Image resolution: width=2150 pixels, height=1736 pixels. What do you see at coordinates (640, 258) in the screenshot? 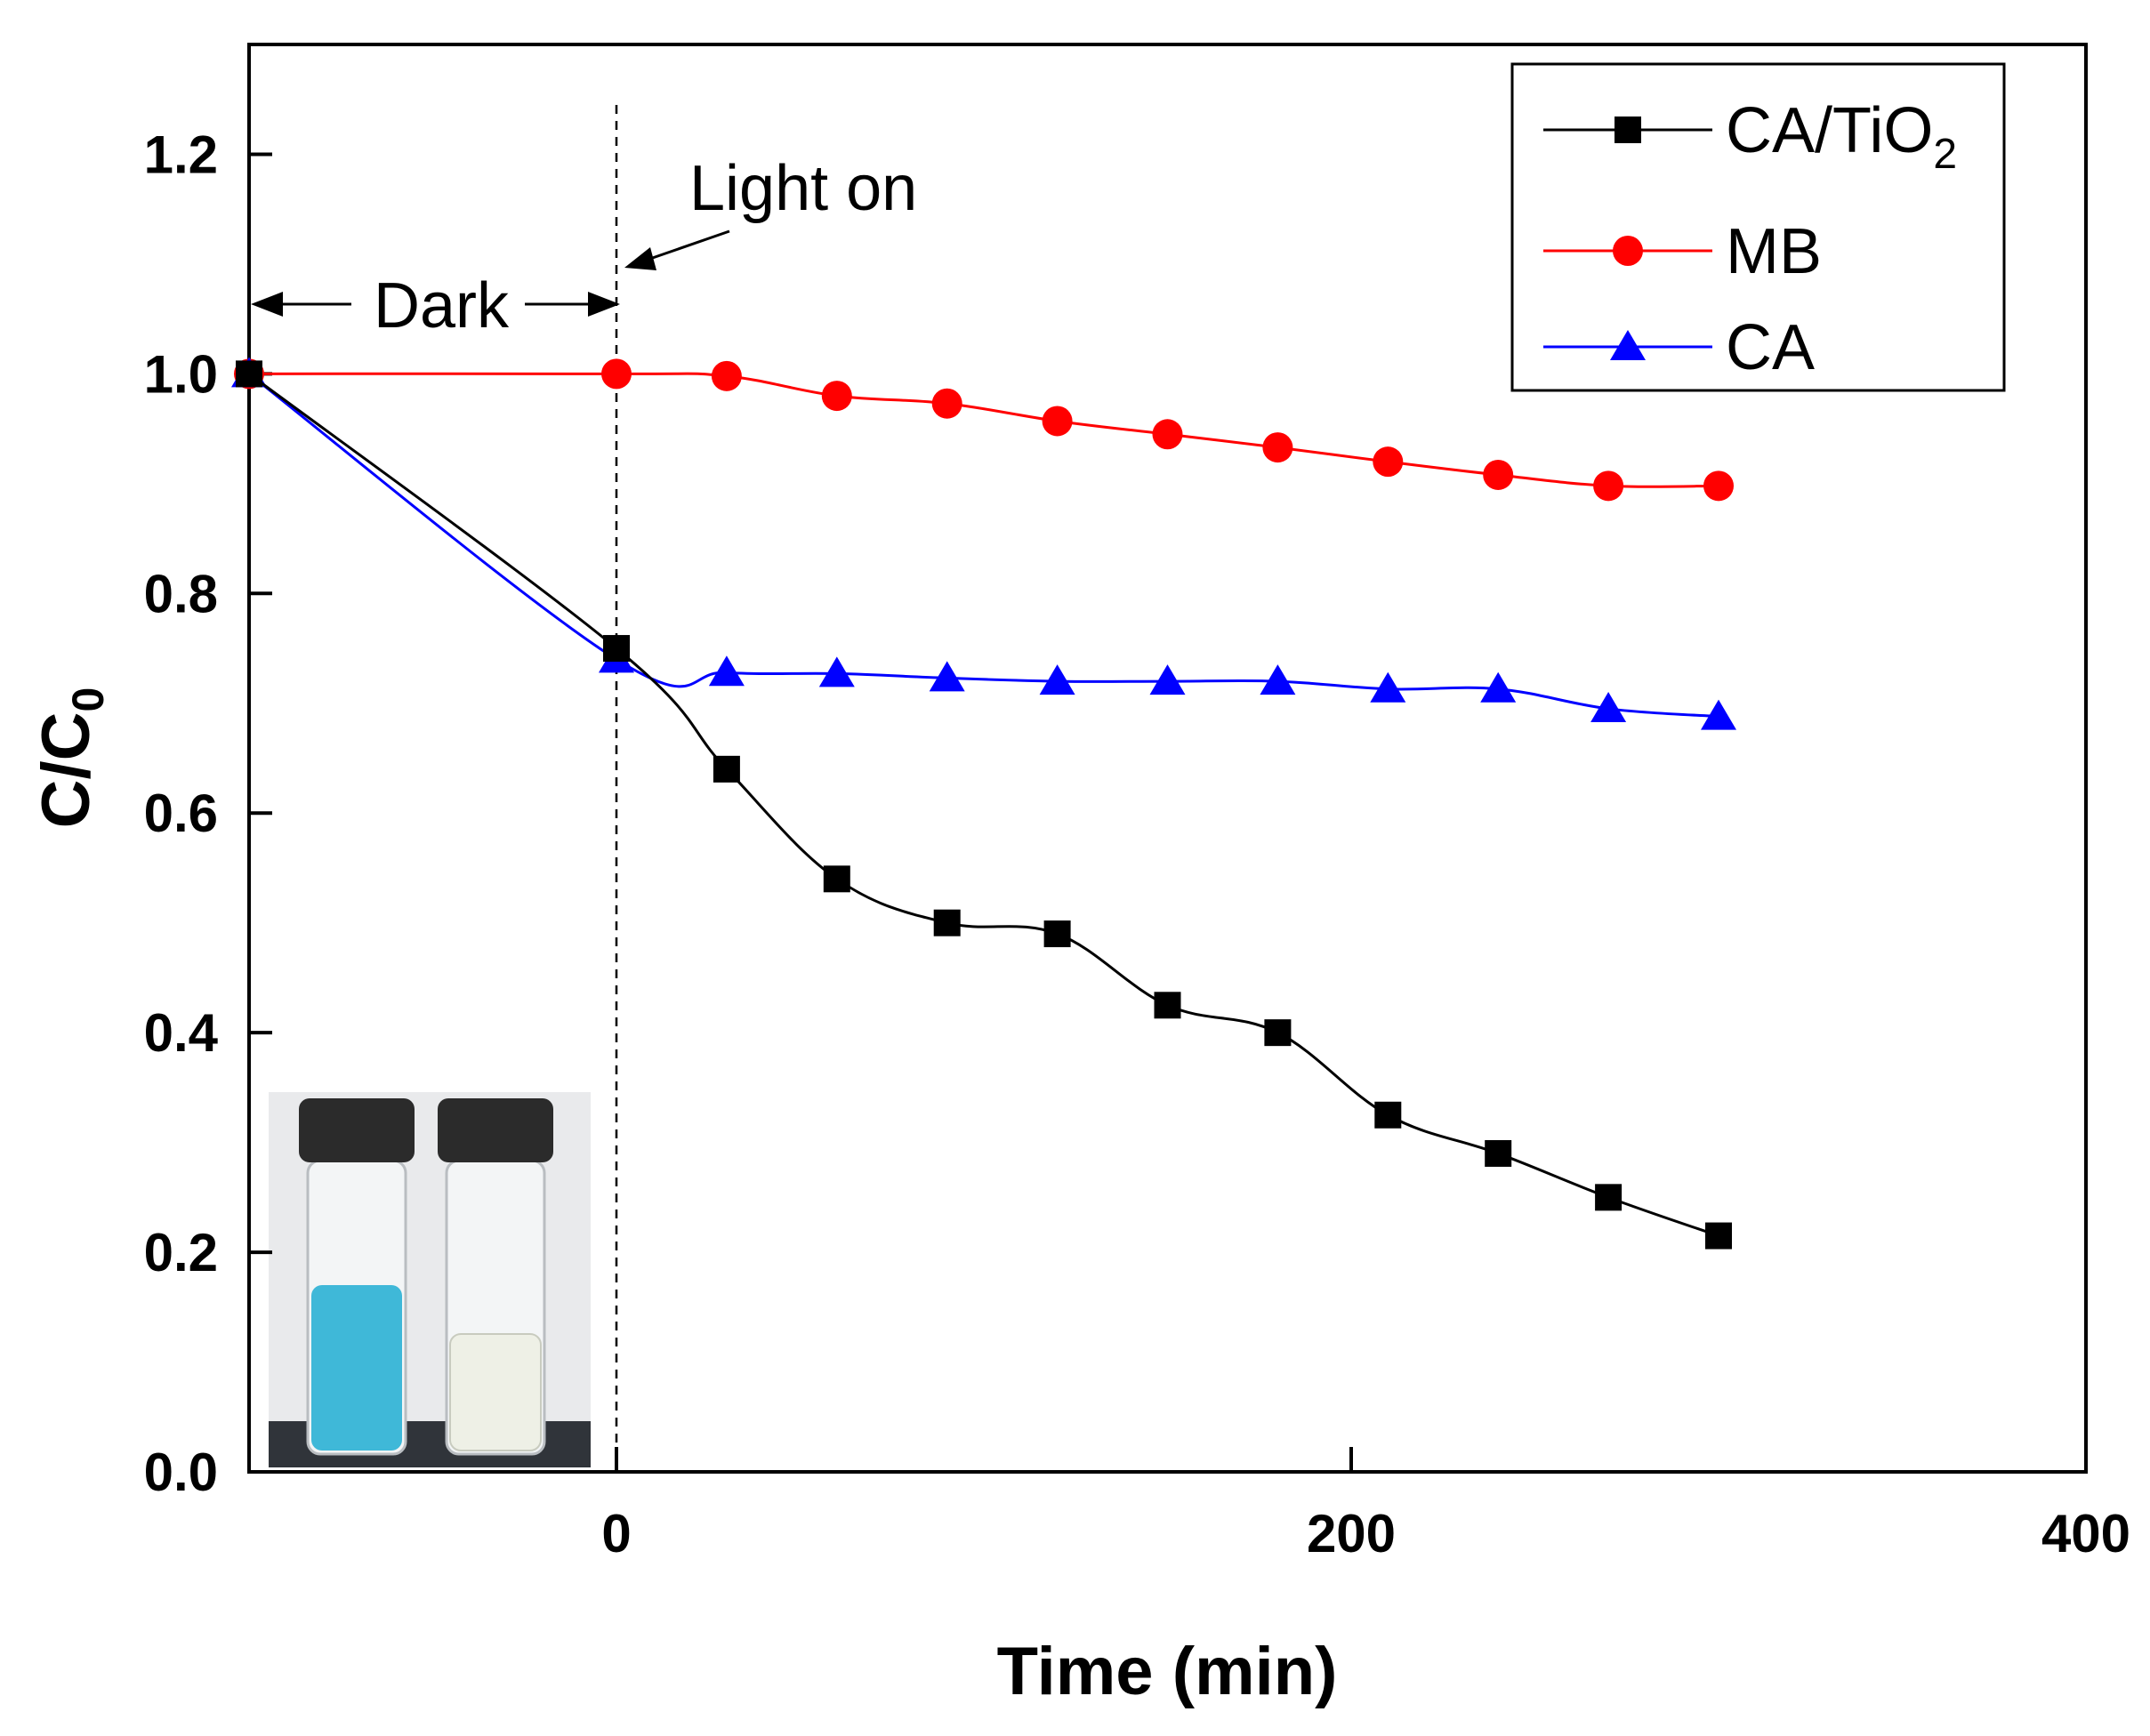
I see `light-on-arrow-head` at bounding box center [640, 258].